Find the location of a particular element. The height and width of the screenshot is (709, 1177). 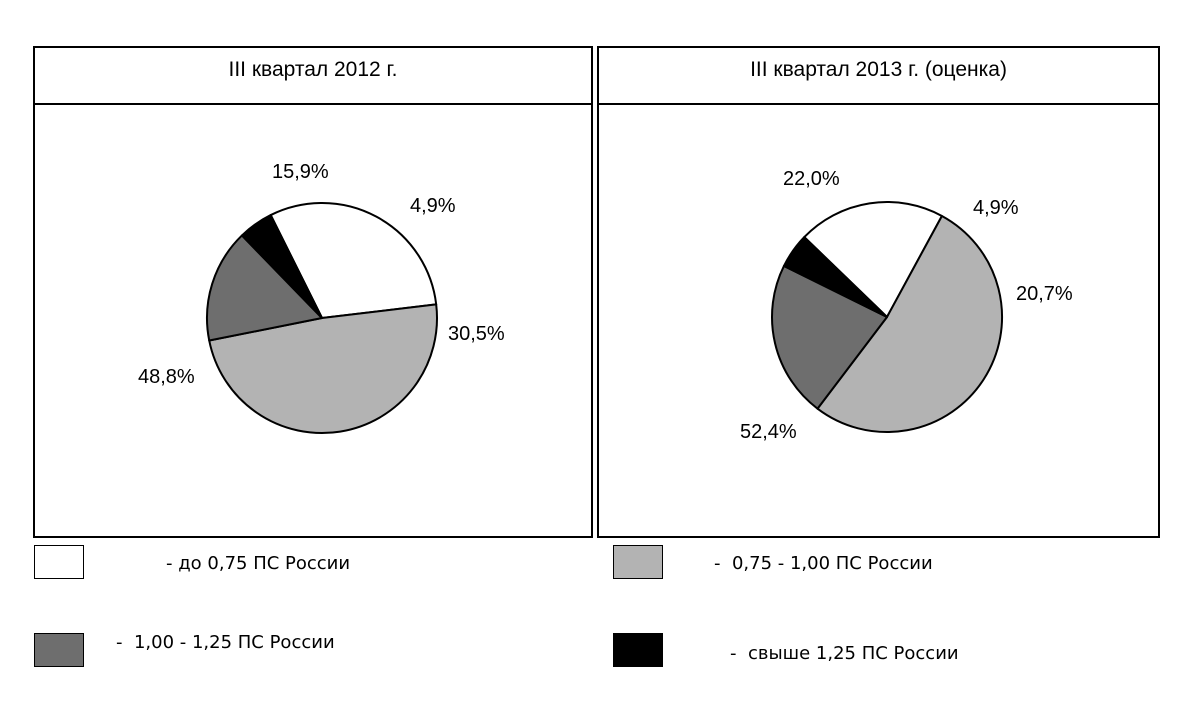

pie-2012-label-075-100: 48,8% is located at coordinates (166, 377).